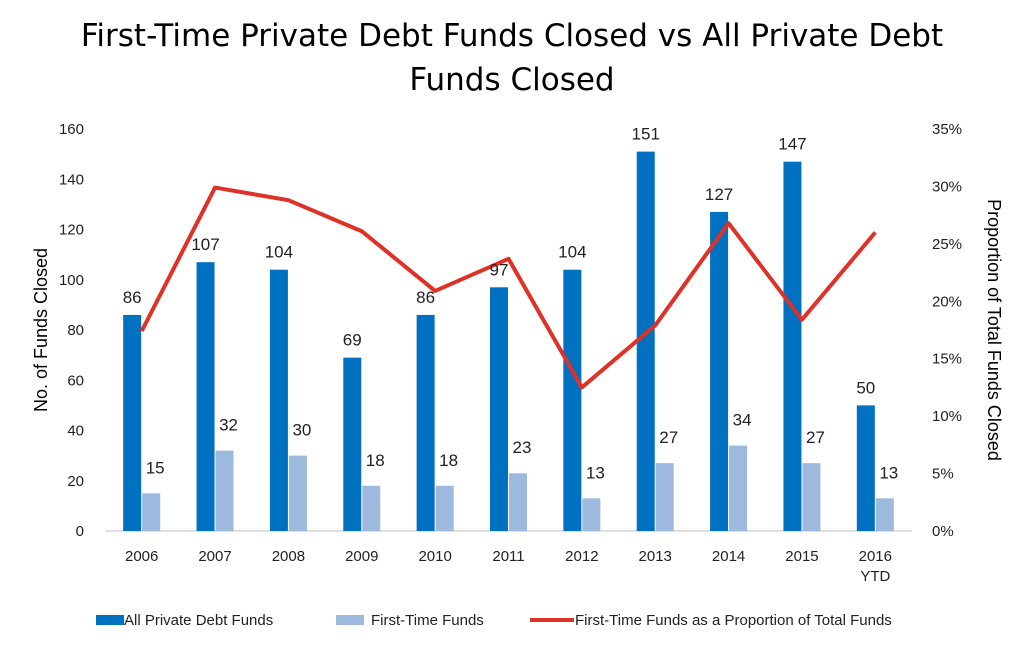 Image resolution: width=1024 pixels, height=655 pixels. Describe the element at coordinates (71, 129) in the screenshot. I see `y-tick-label: 160` at that location.